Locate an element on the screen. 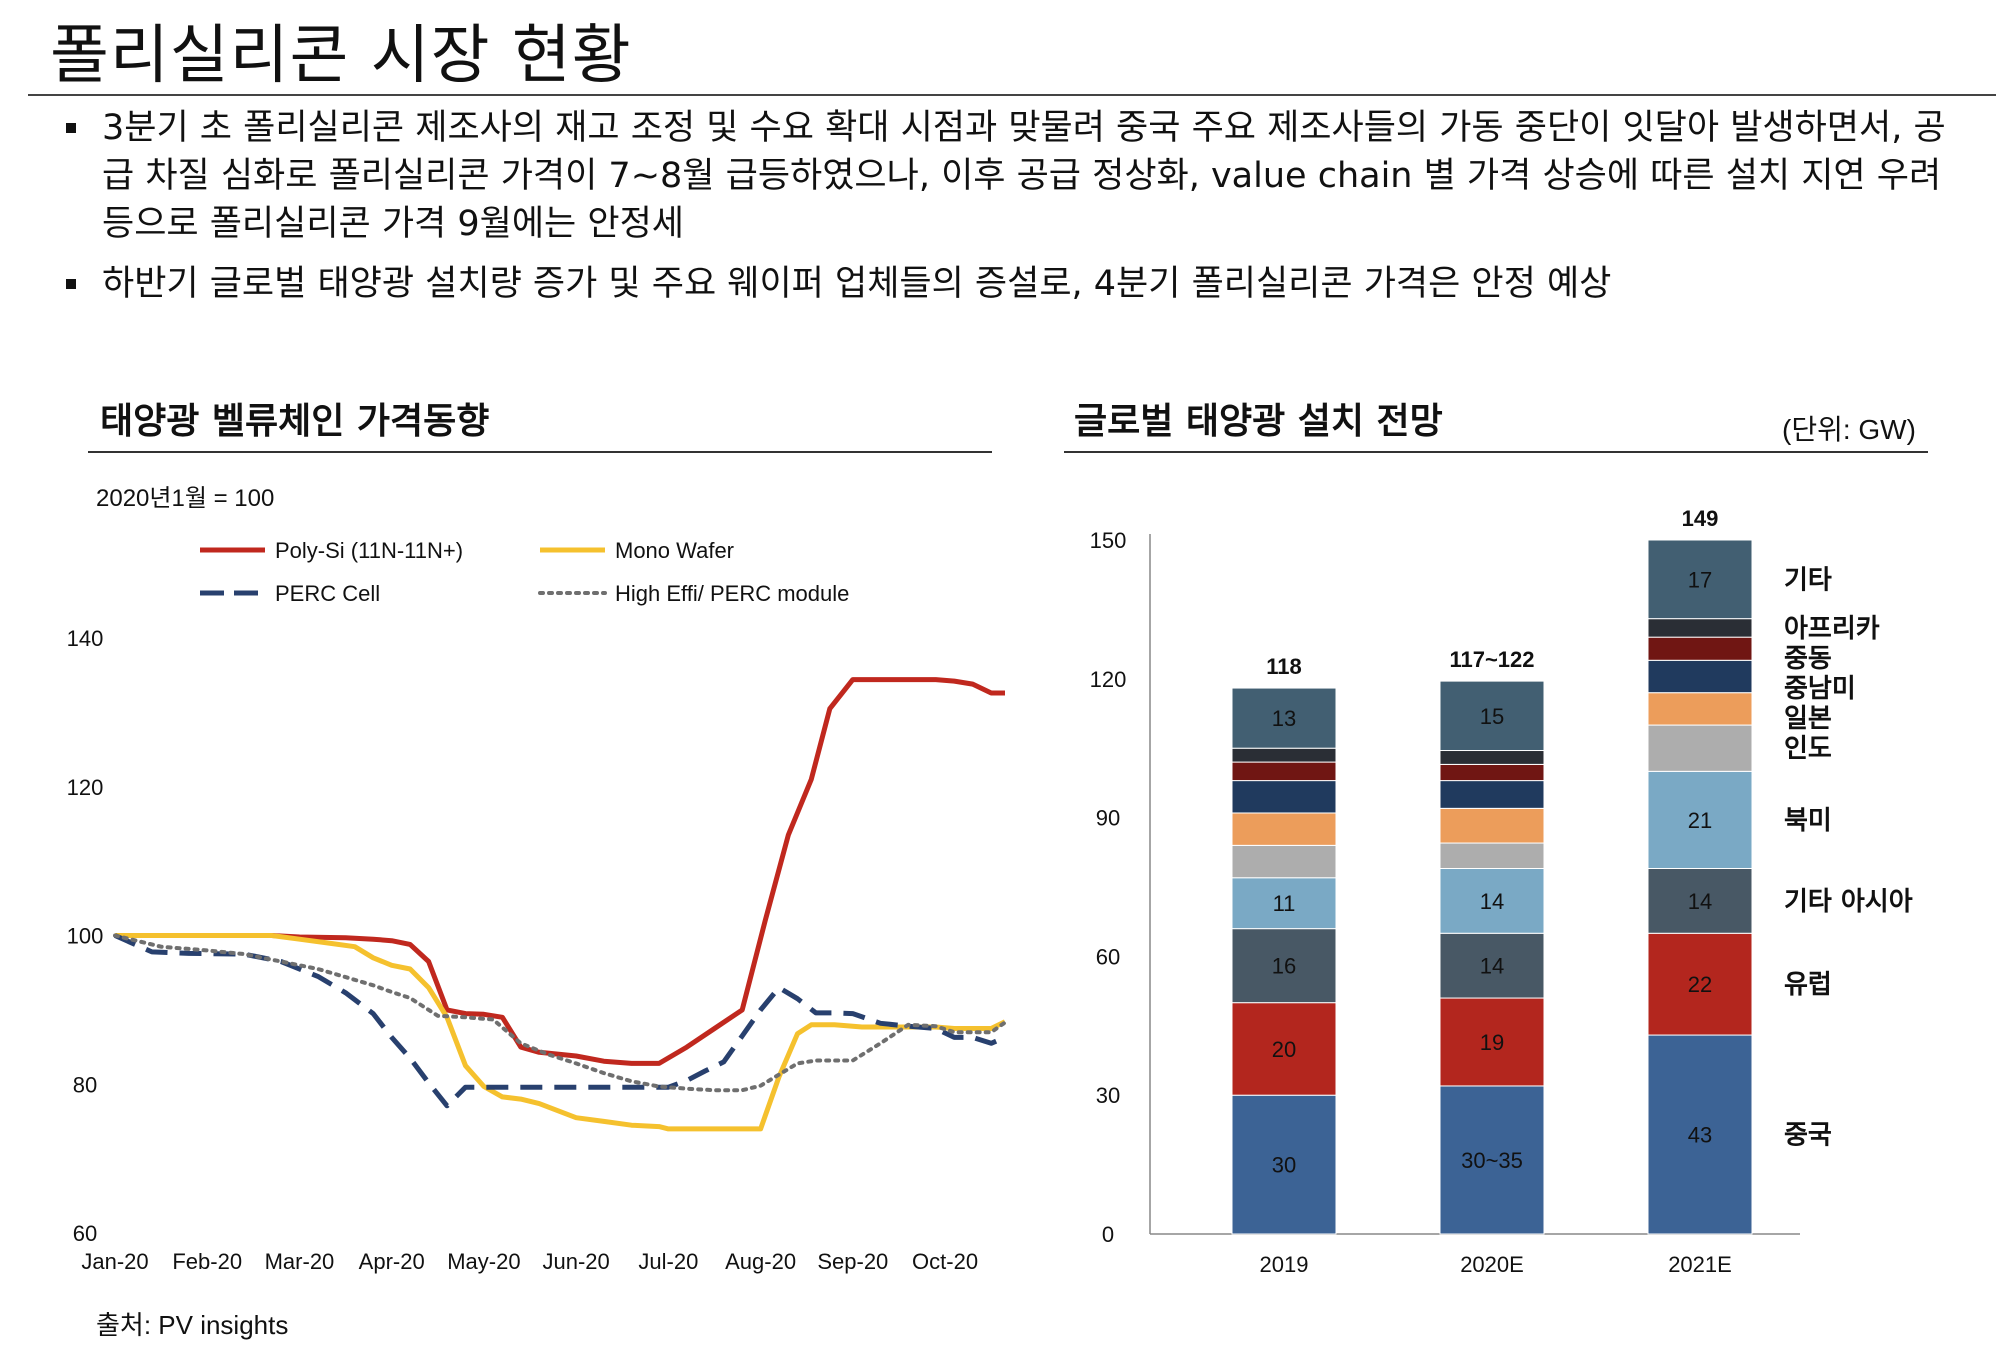  x-tick-label: Sep-20 is located at coordinates (852, 1261).